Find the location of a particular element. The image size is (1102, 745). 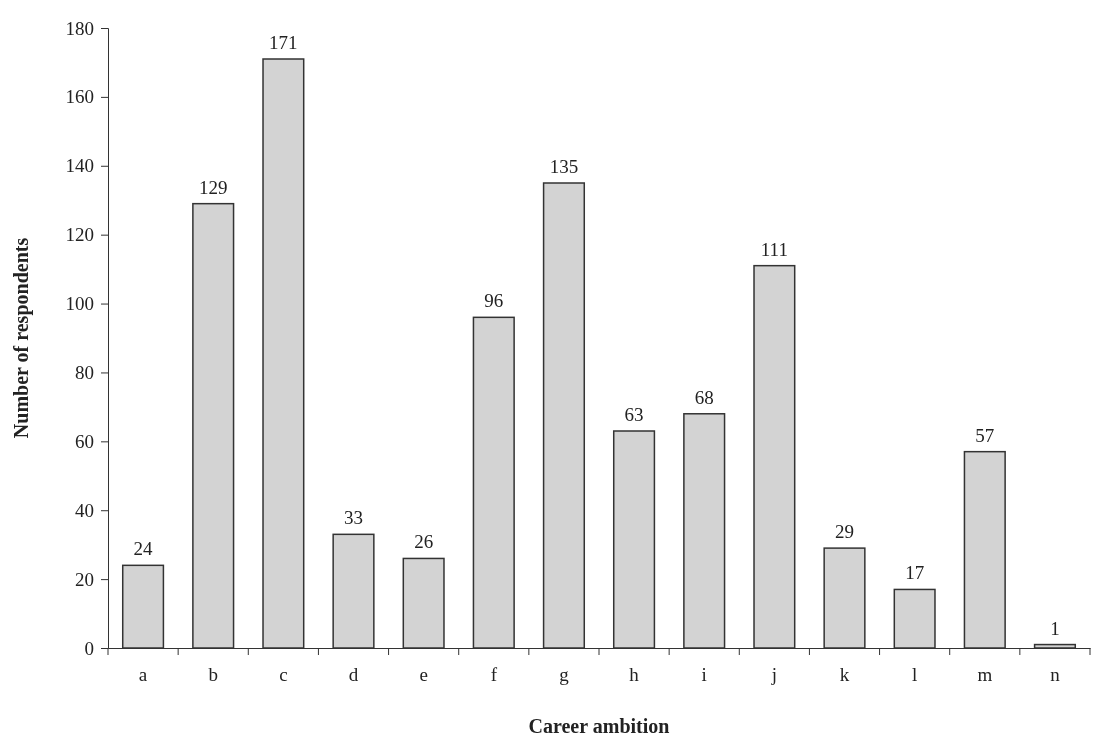

y-axis-title: Number of respondents is located at coordinates (21, 338).